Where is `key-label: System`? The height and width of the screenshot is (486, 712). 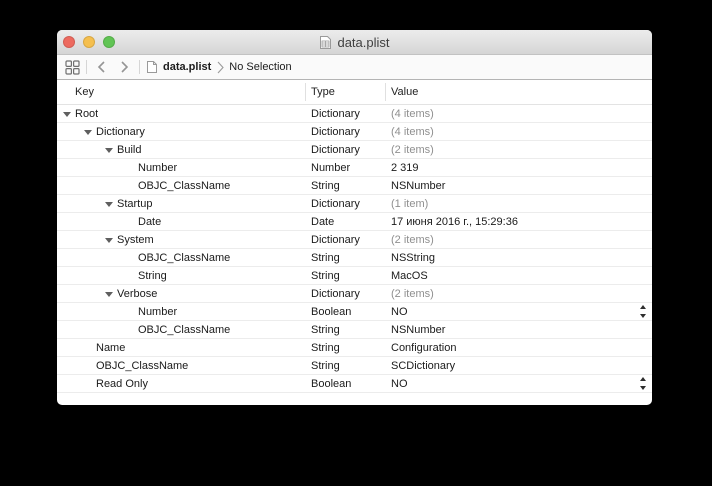
key-label: System is located at coordinates (135, 239).